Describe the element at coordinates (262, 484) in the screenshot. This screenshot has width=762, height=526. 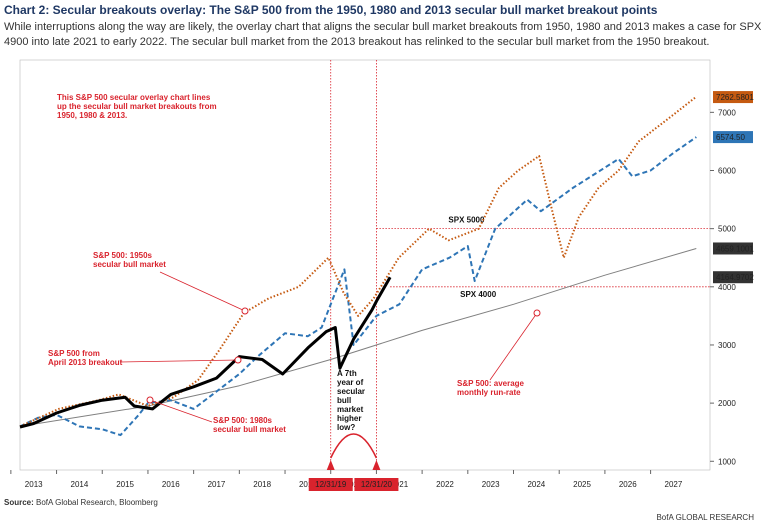
I see `x-tick-label: 2018` at that location.